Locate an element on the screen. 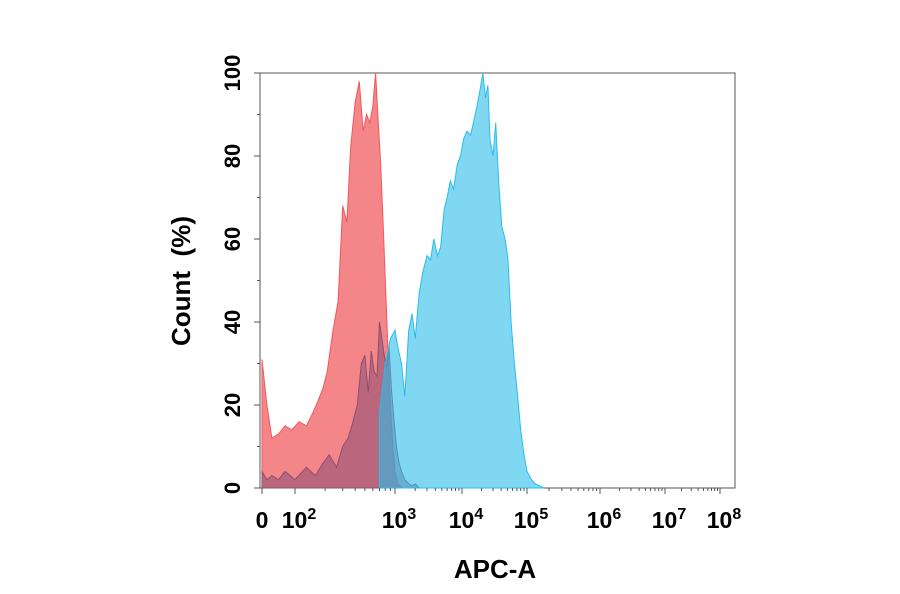  y-tick-label: 20 is located at coordinates (232, 405).